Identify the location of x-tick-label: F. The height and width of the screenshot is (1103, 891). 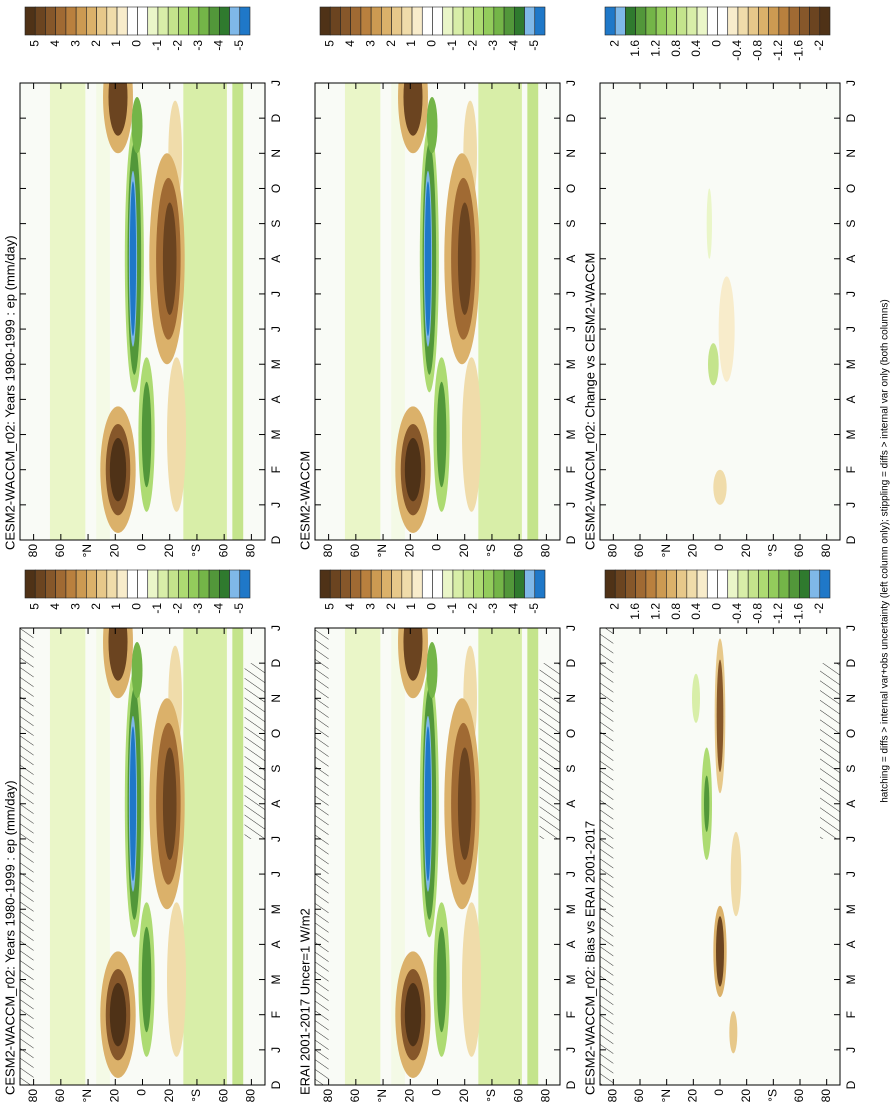
(851, 1014).